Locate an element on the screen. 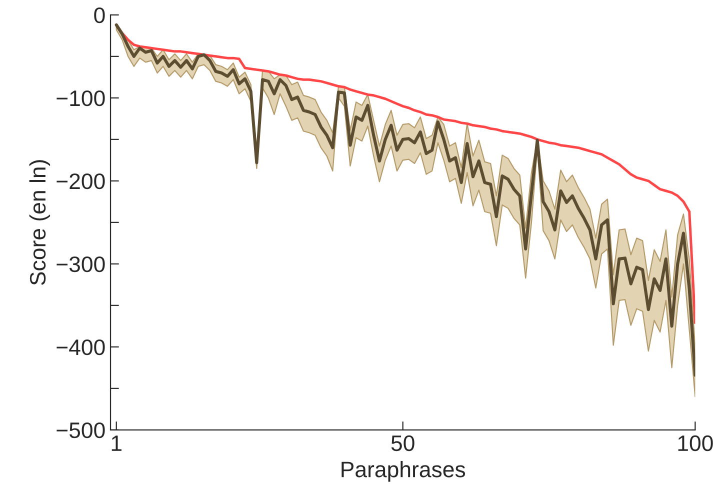 The width and height of the screenshot is (713, 497). y-tick-label: −100 is located at coordinates (80, 98).